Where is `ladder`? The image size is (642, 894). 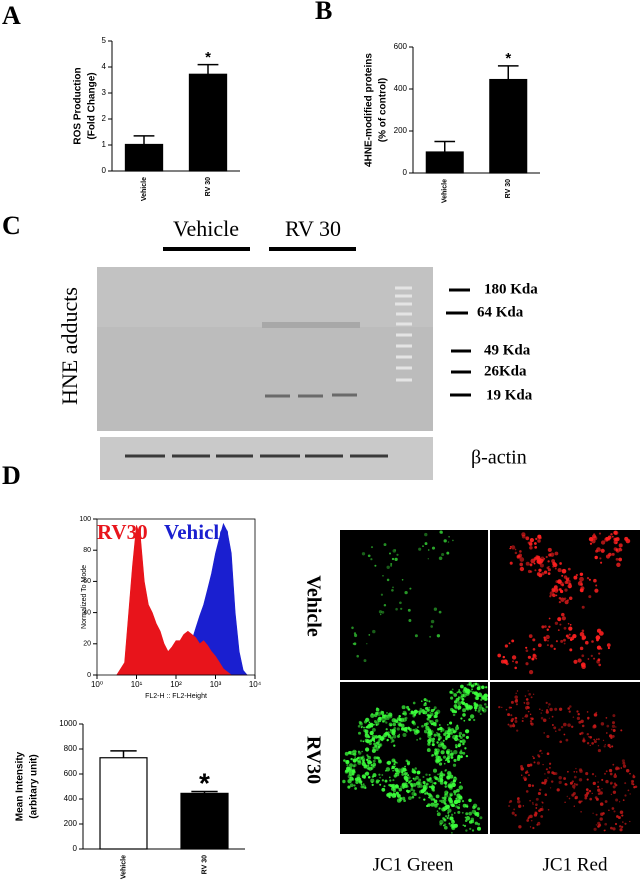 ladder is located at coordinates (403, 334).